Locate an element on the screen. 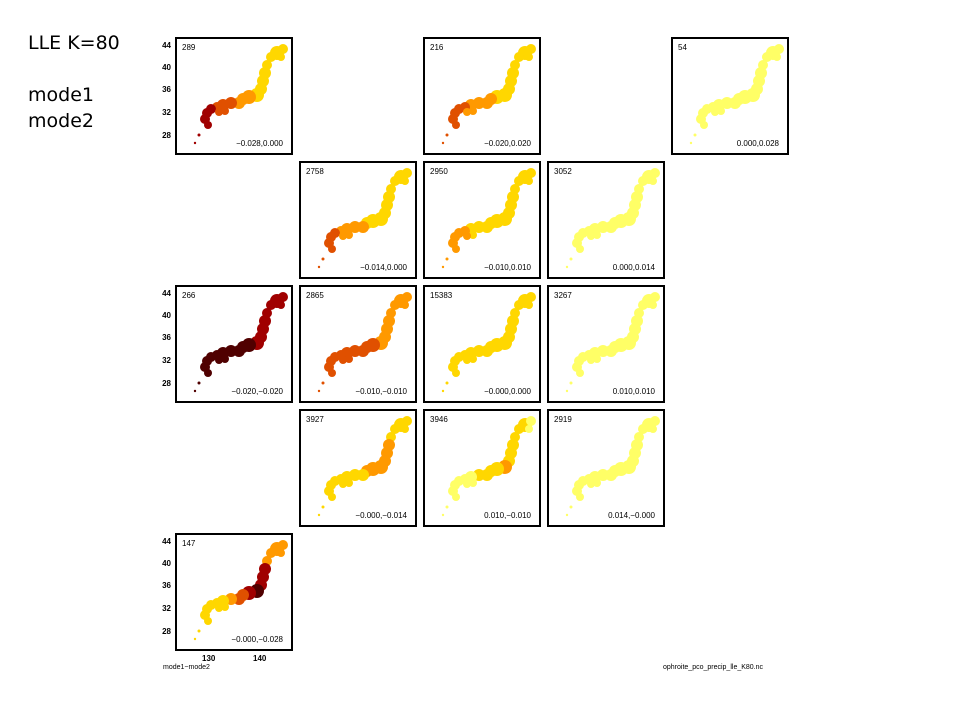 This screenshot has height=720, width=960. panel-mode-values: −0.014,0.000 is located at coordinates (383, 267).